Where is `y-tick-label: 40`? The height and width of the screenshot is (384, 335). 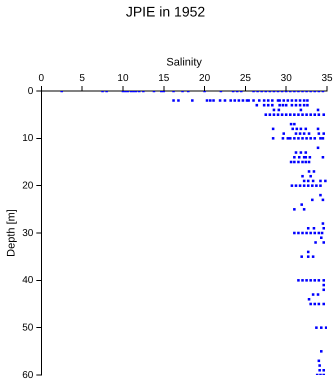
y-tick-label: 40 is located at coordinates (28, 280).